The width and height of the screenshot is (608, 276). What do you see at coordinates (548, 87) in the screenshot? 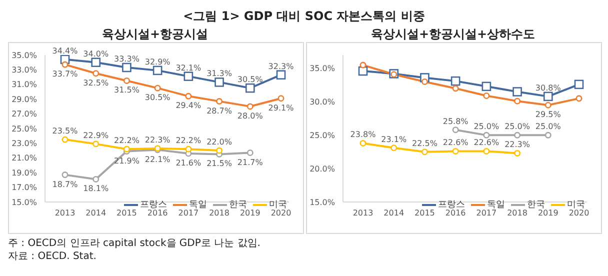
I see `data-label: 30.8%` at bounding box center [548, 87].